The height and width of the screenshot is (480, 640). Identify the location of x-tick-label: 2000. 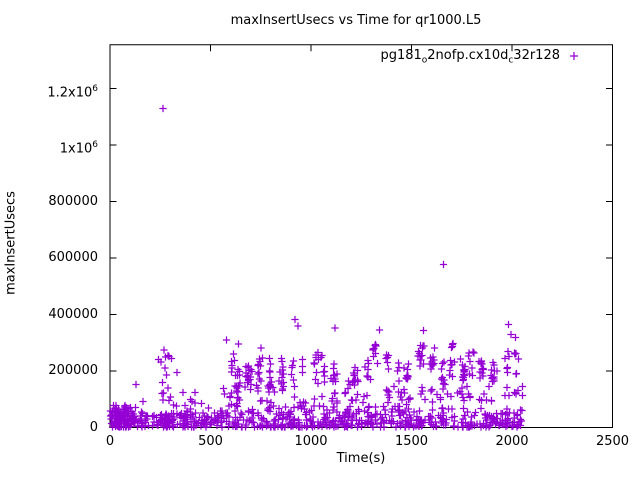
(512, 441).